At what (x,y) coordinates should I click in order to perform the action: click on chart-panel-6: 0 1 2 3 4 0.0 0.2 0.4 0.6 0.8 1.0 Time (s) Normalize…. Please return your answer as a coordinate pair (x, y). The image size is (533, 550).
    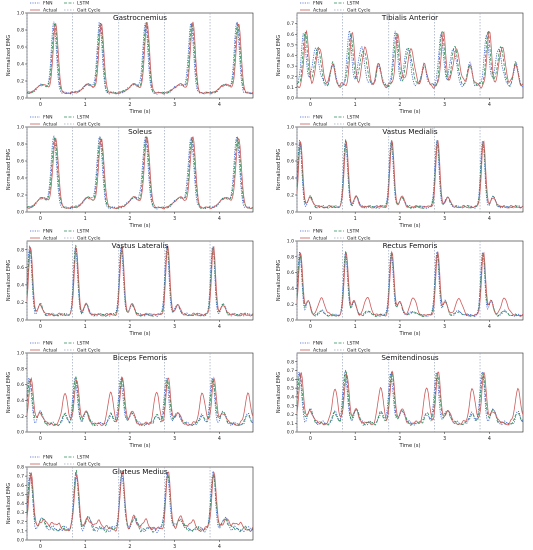
    Looking at the image, I should click on (400, 283).